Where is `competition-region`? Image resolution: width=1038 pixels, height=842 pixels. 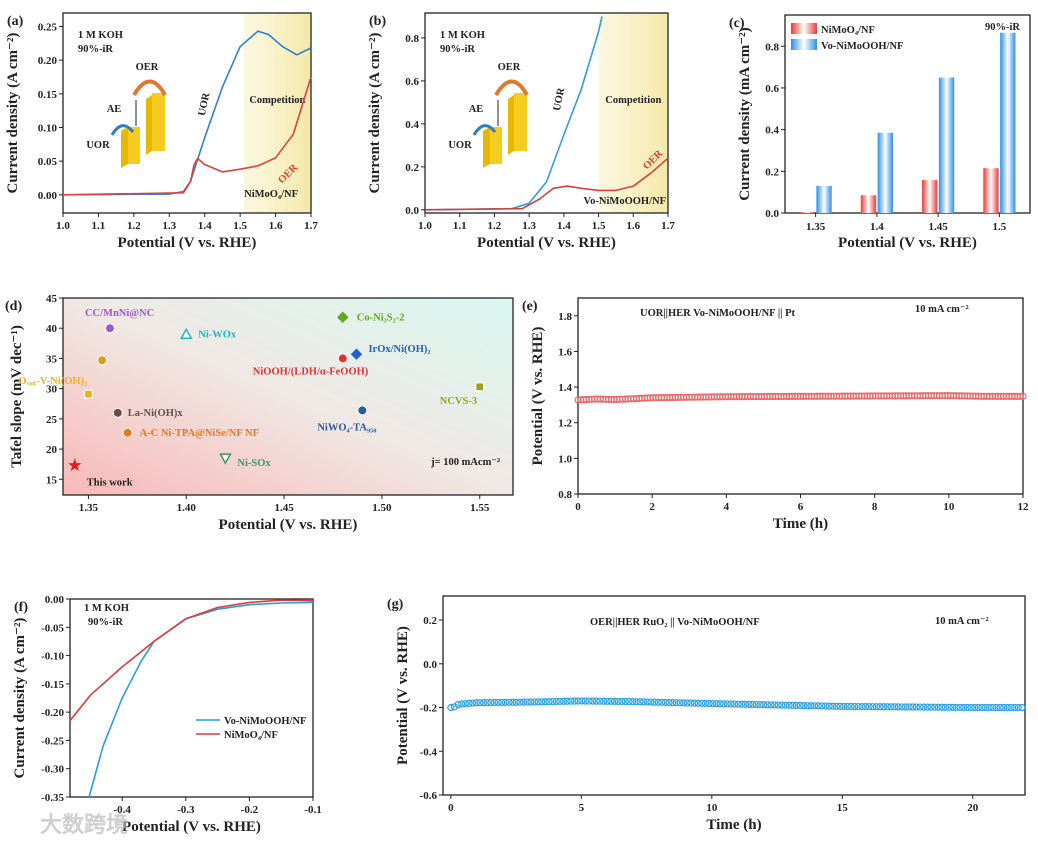 competition-region is located at coordinates (633, 113).